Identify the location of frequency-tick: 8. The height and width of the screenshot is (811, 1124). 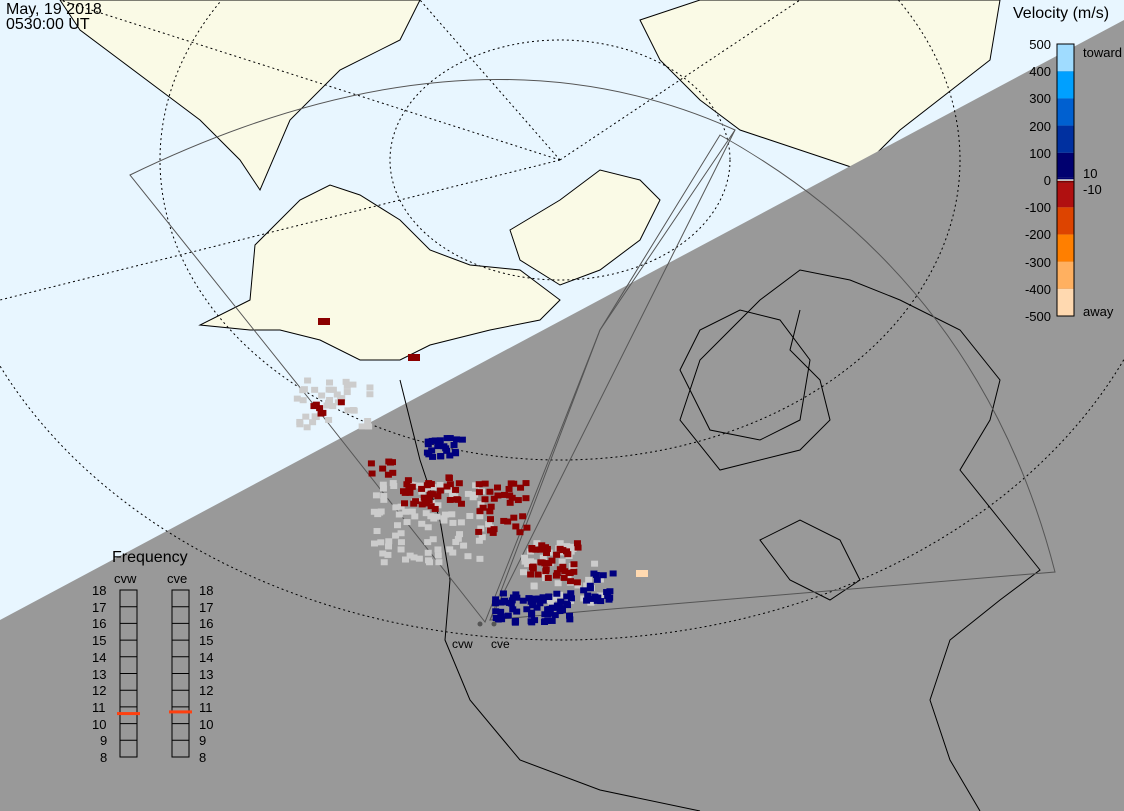
(203, 757).